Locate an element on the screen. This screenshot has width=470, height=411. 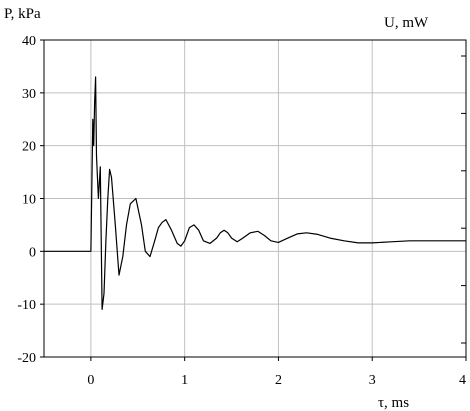
right-axis-ticks is located at coordinates (463, 199).